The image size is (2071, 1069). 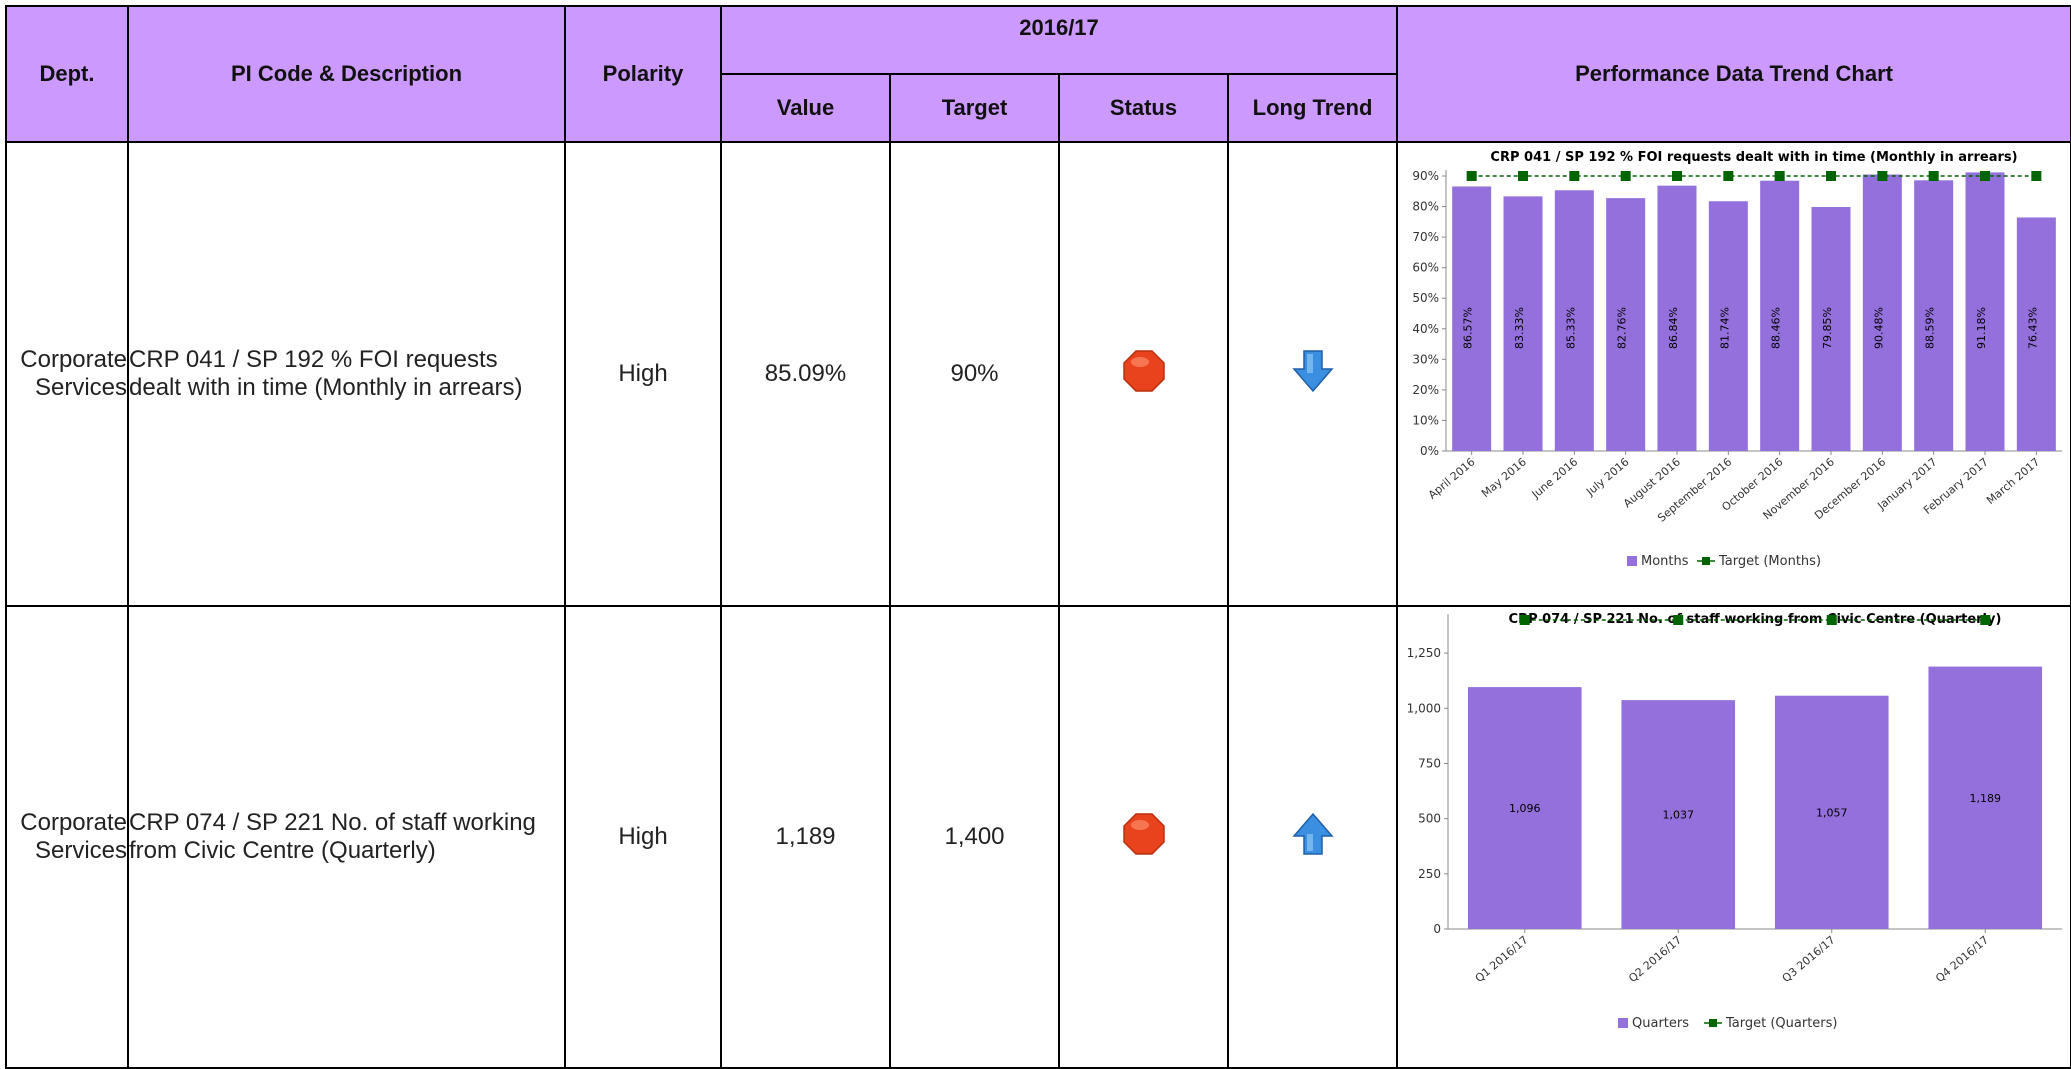 I want to click on y-tick-label: 50%, so click(x=1425, y=298).